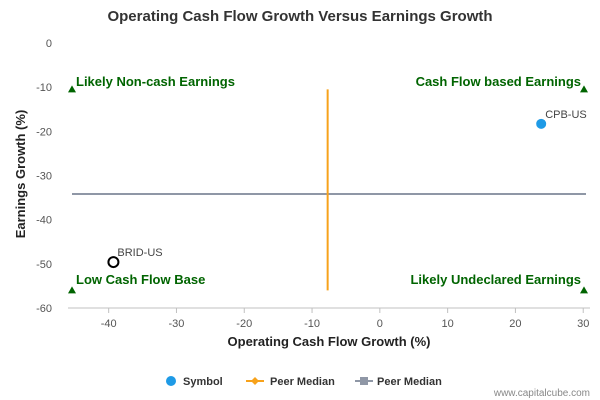  I want to click on data-point-label: CPB-US, so click(566, 115).